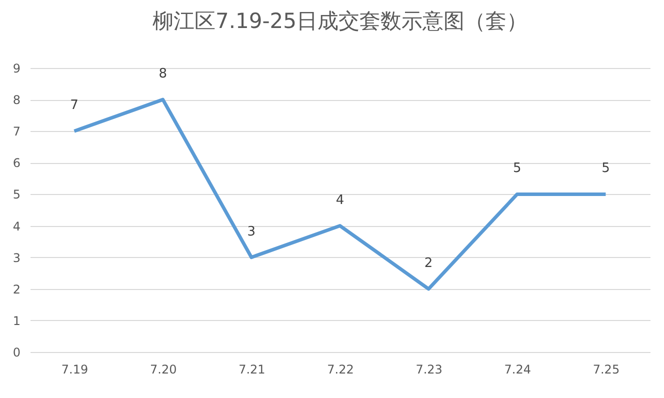 Image resolution: width=664 pixels, height=398 pixels. What do you see at coordinates (16, 131) in the screenshot?
I see `y-tick-label: 7` at bounding box center [16, 131].